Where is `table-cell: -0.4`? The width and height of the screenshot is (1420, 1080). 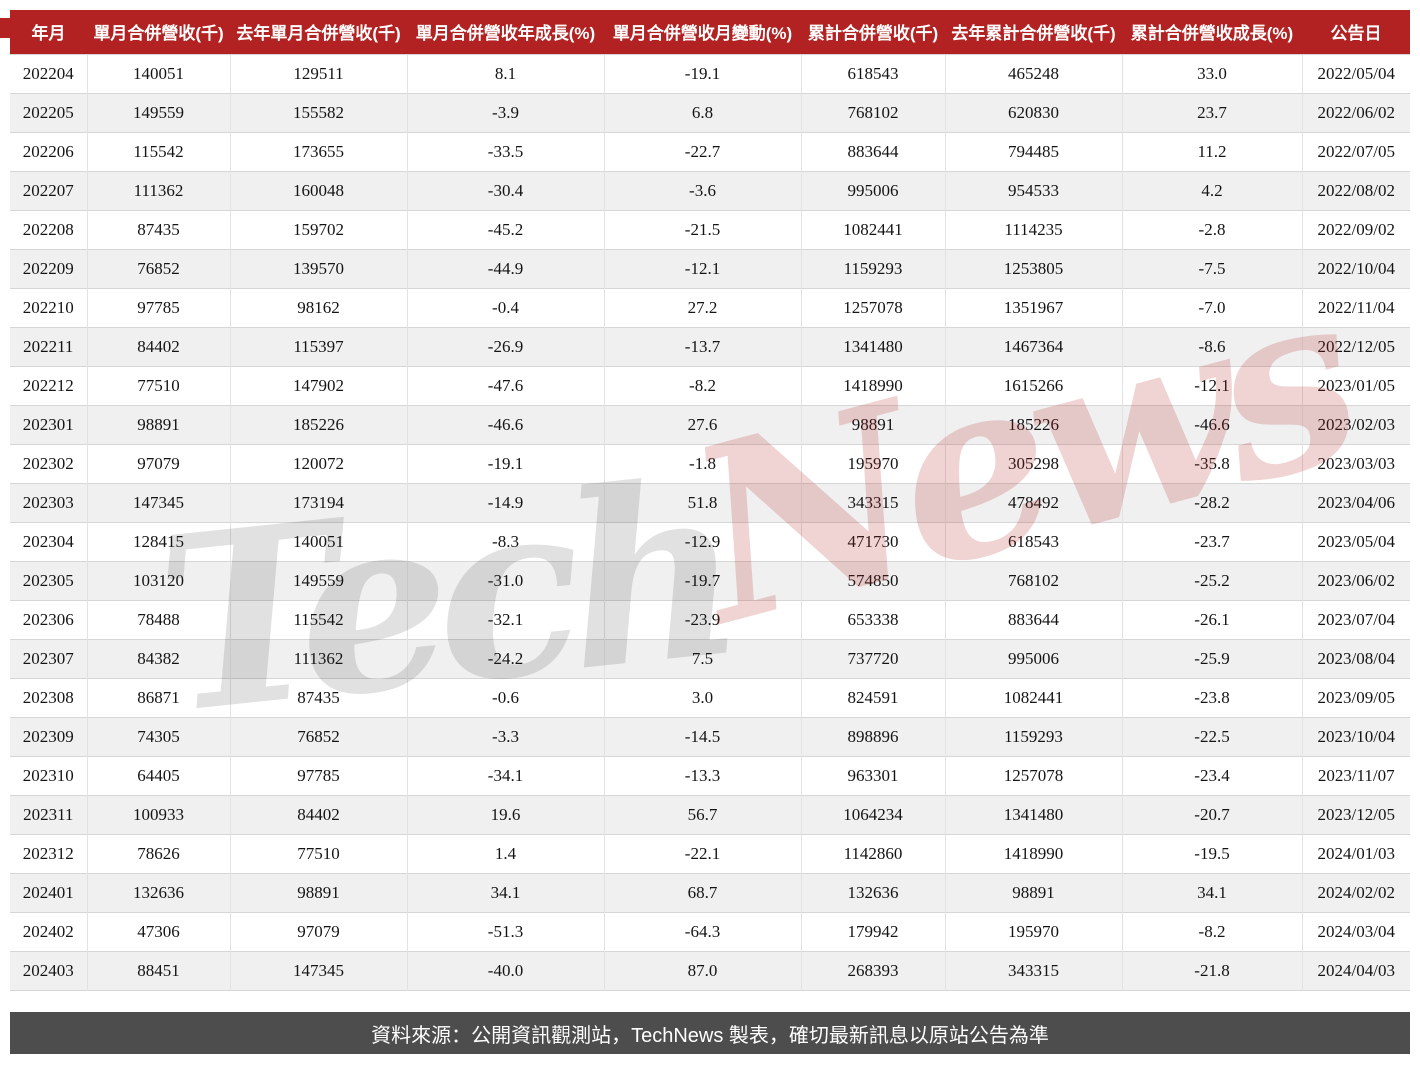 table-cell: -0.4 is located at coordinates (505, 307).